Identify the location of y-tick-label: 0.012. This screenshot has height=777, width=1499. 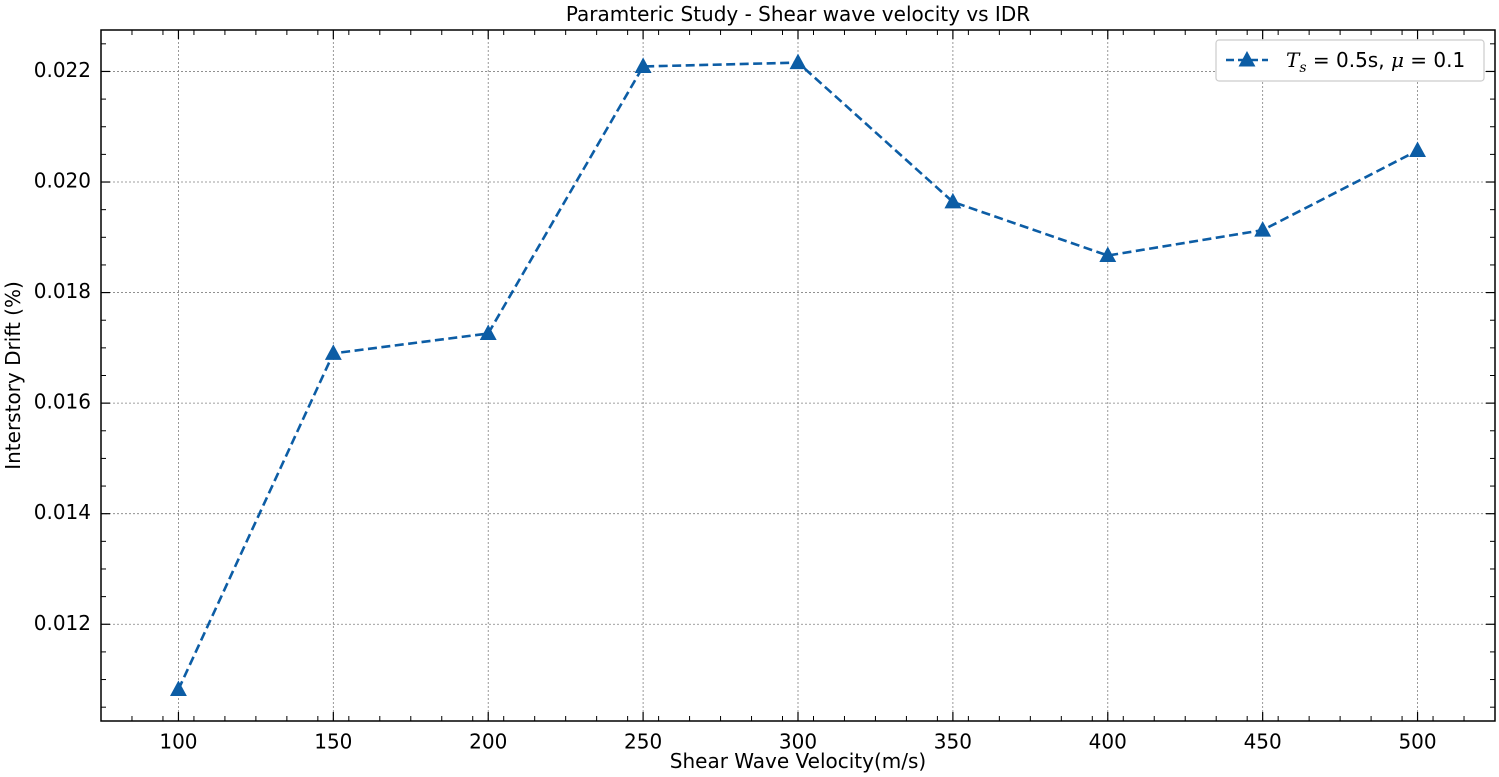
(62, 623).